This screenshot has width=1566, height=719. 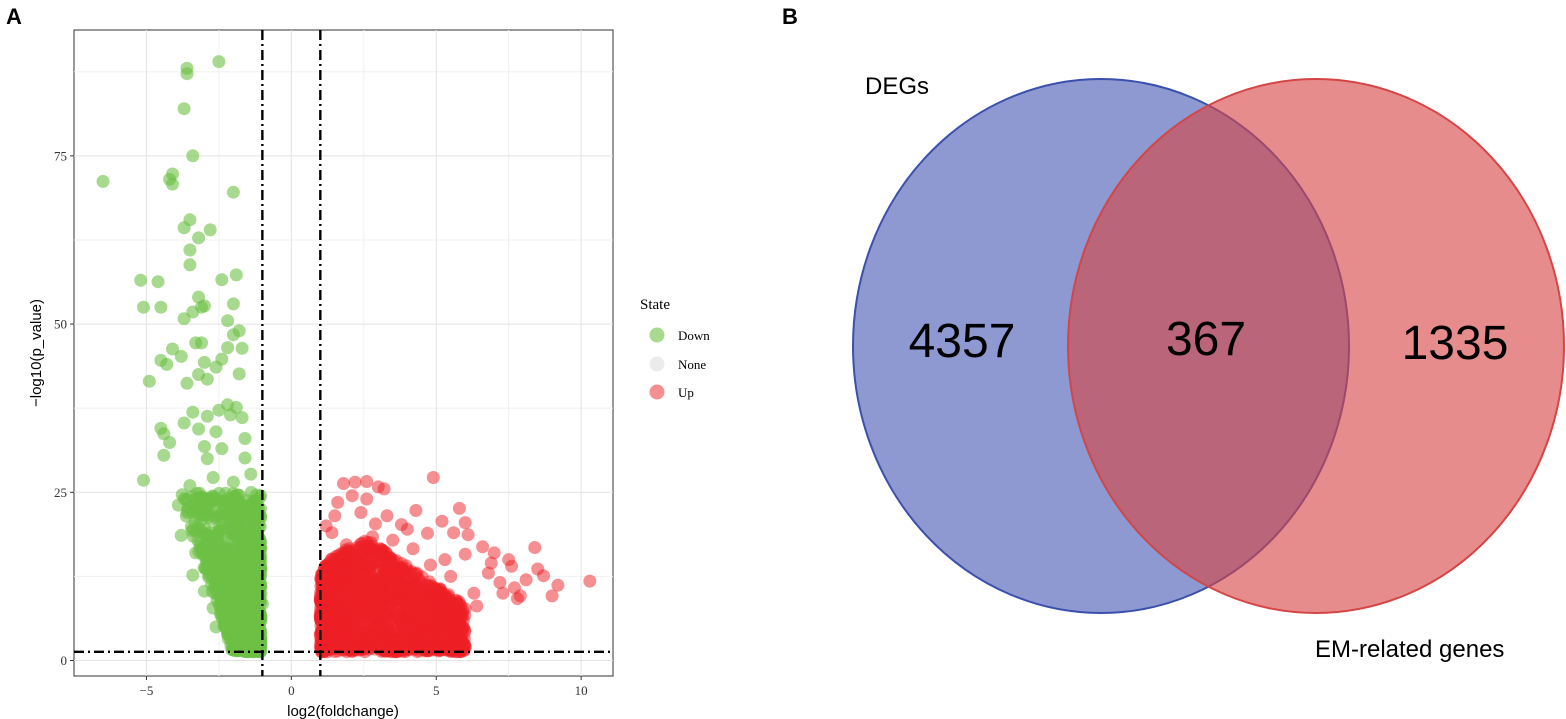 I want to click on y-axis-title: −log10(p_value), so click(x=36, y=353).